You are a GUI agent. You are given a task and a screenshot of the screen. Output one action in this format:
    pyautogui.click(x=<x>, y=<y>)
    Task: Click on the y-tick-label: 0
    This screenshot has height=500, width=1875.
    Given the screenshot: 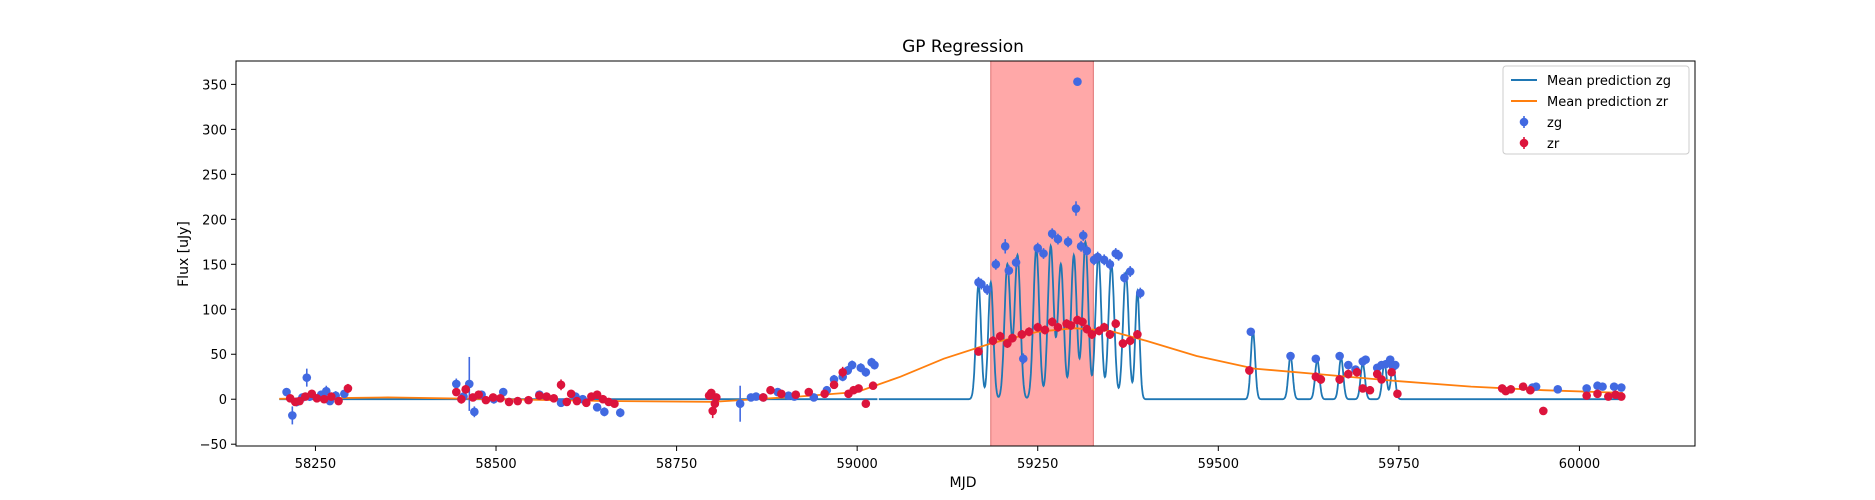 What is the action you would take?
    pyautogui.click(x=223, y=400)
    